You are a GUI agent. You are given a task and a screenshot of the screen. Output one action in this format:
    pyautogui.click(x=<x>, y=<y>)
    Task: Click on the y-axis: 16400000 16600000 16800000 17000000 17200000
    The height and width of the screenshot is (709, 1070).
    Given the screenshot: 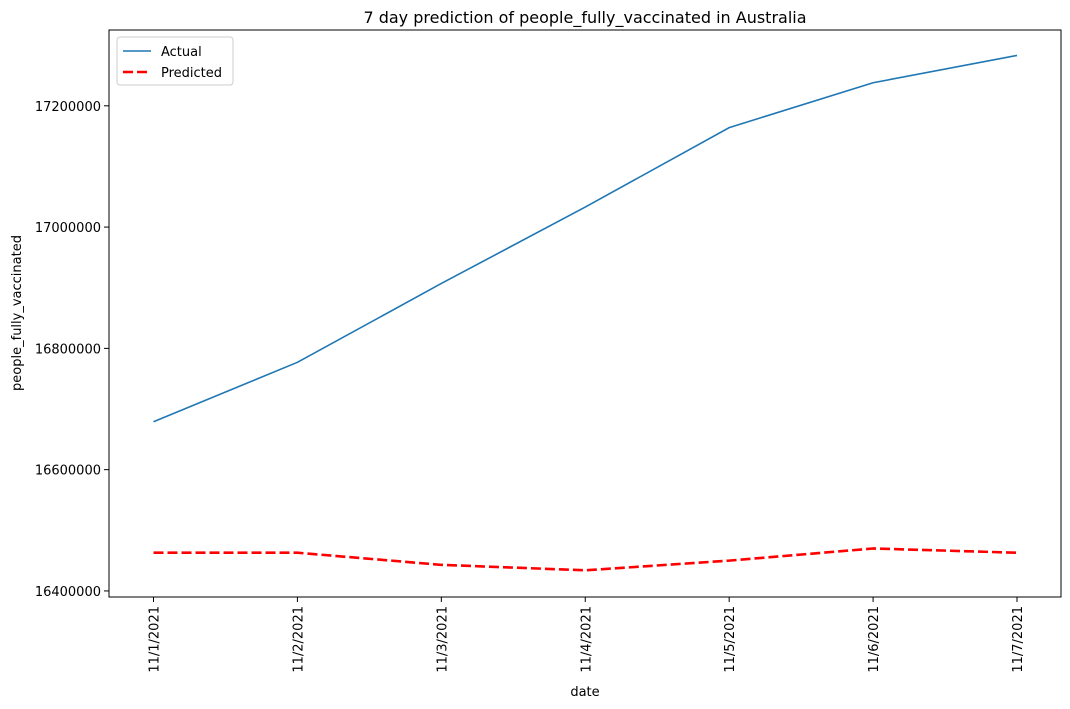 What is the action you would take?
    pyautogui.click(x=72, y=350)
    